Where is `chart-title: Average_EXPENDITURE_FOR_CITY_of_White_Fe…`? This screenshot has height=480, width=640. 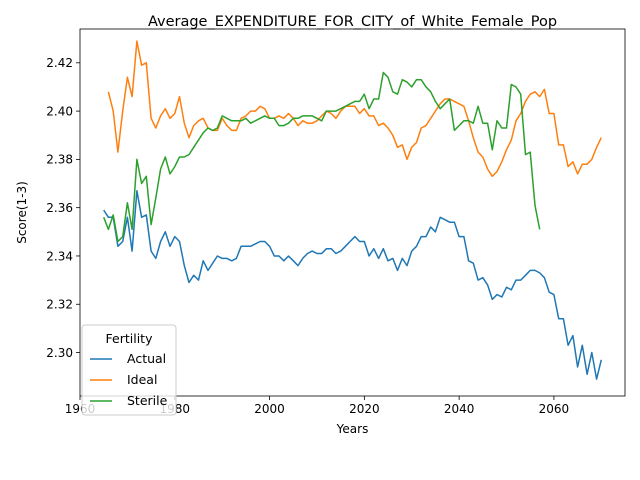 chart-title: Average_EXPENDITURE_FOR_CITY_of_White_Fe… is located at coordinates (352, 22).